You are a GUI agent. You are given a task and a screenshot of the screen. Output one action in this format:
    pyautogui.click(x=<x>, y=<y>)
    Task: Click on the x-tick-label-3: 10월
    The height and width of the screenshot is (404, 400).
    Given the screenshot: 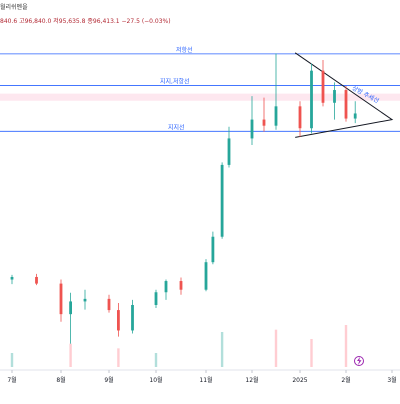 What is the action you would take?
    pyautogui.click(x=155, y=380)
    